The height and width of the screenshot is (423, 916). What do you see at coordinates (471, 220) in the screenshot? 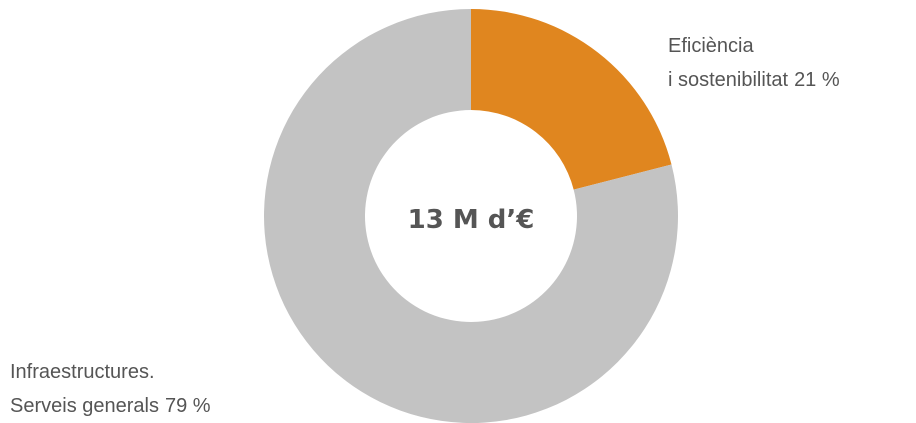
I see `center-label: 13 M d’€` at bounding box center [471, 220].